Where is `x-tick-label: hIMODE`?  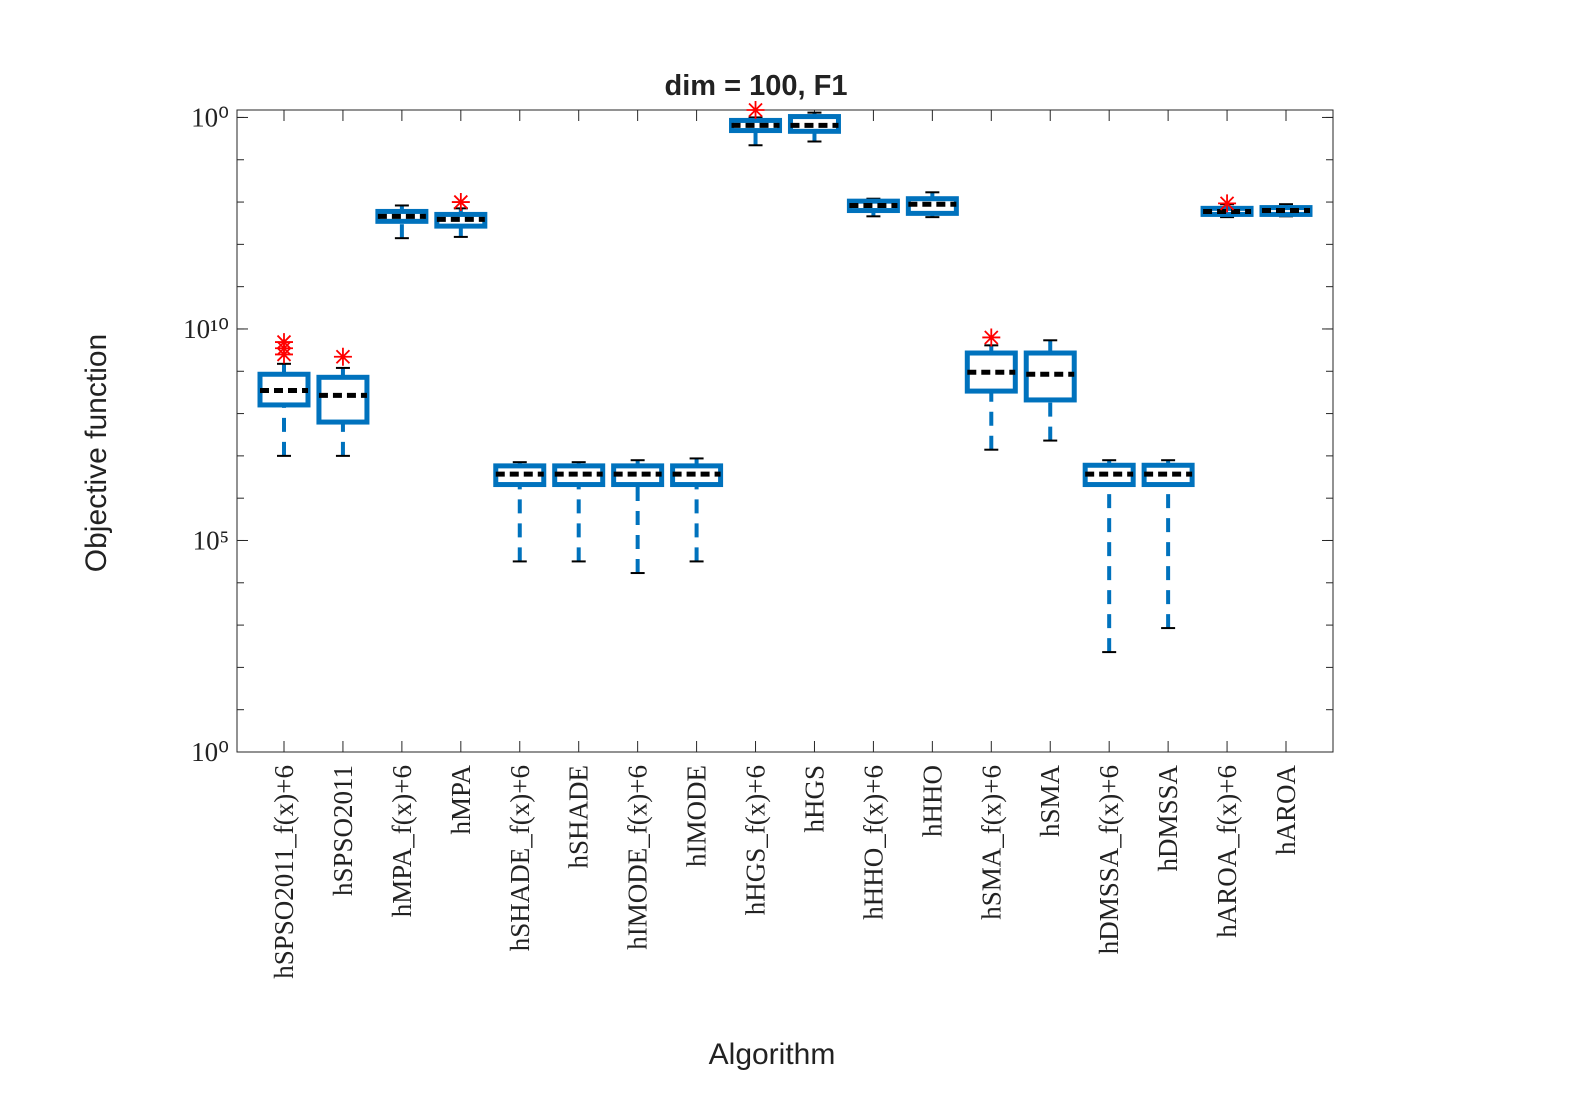
x-tick-label: hIMODE is located at coordinates (697, 816).